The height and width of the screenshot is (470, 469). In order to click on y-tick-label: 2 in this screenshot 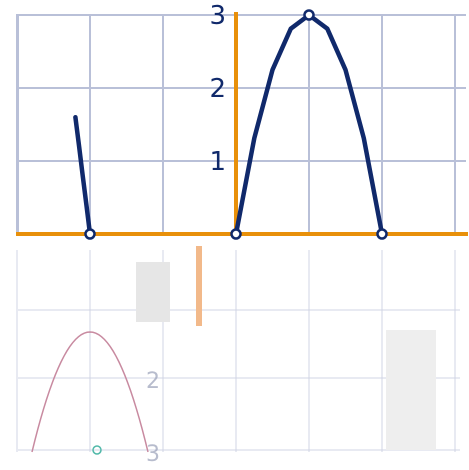, I will do `click(217, 89)`.